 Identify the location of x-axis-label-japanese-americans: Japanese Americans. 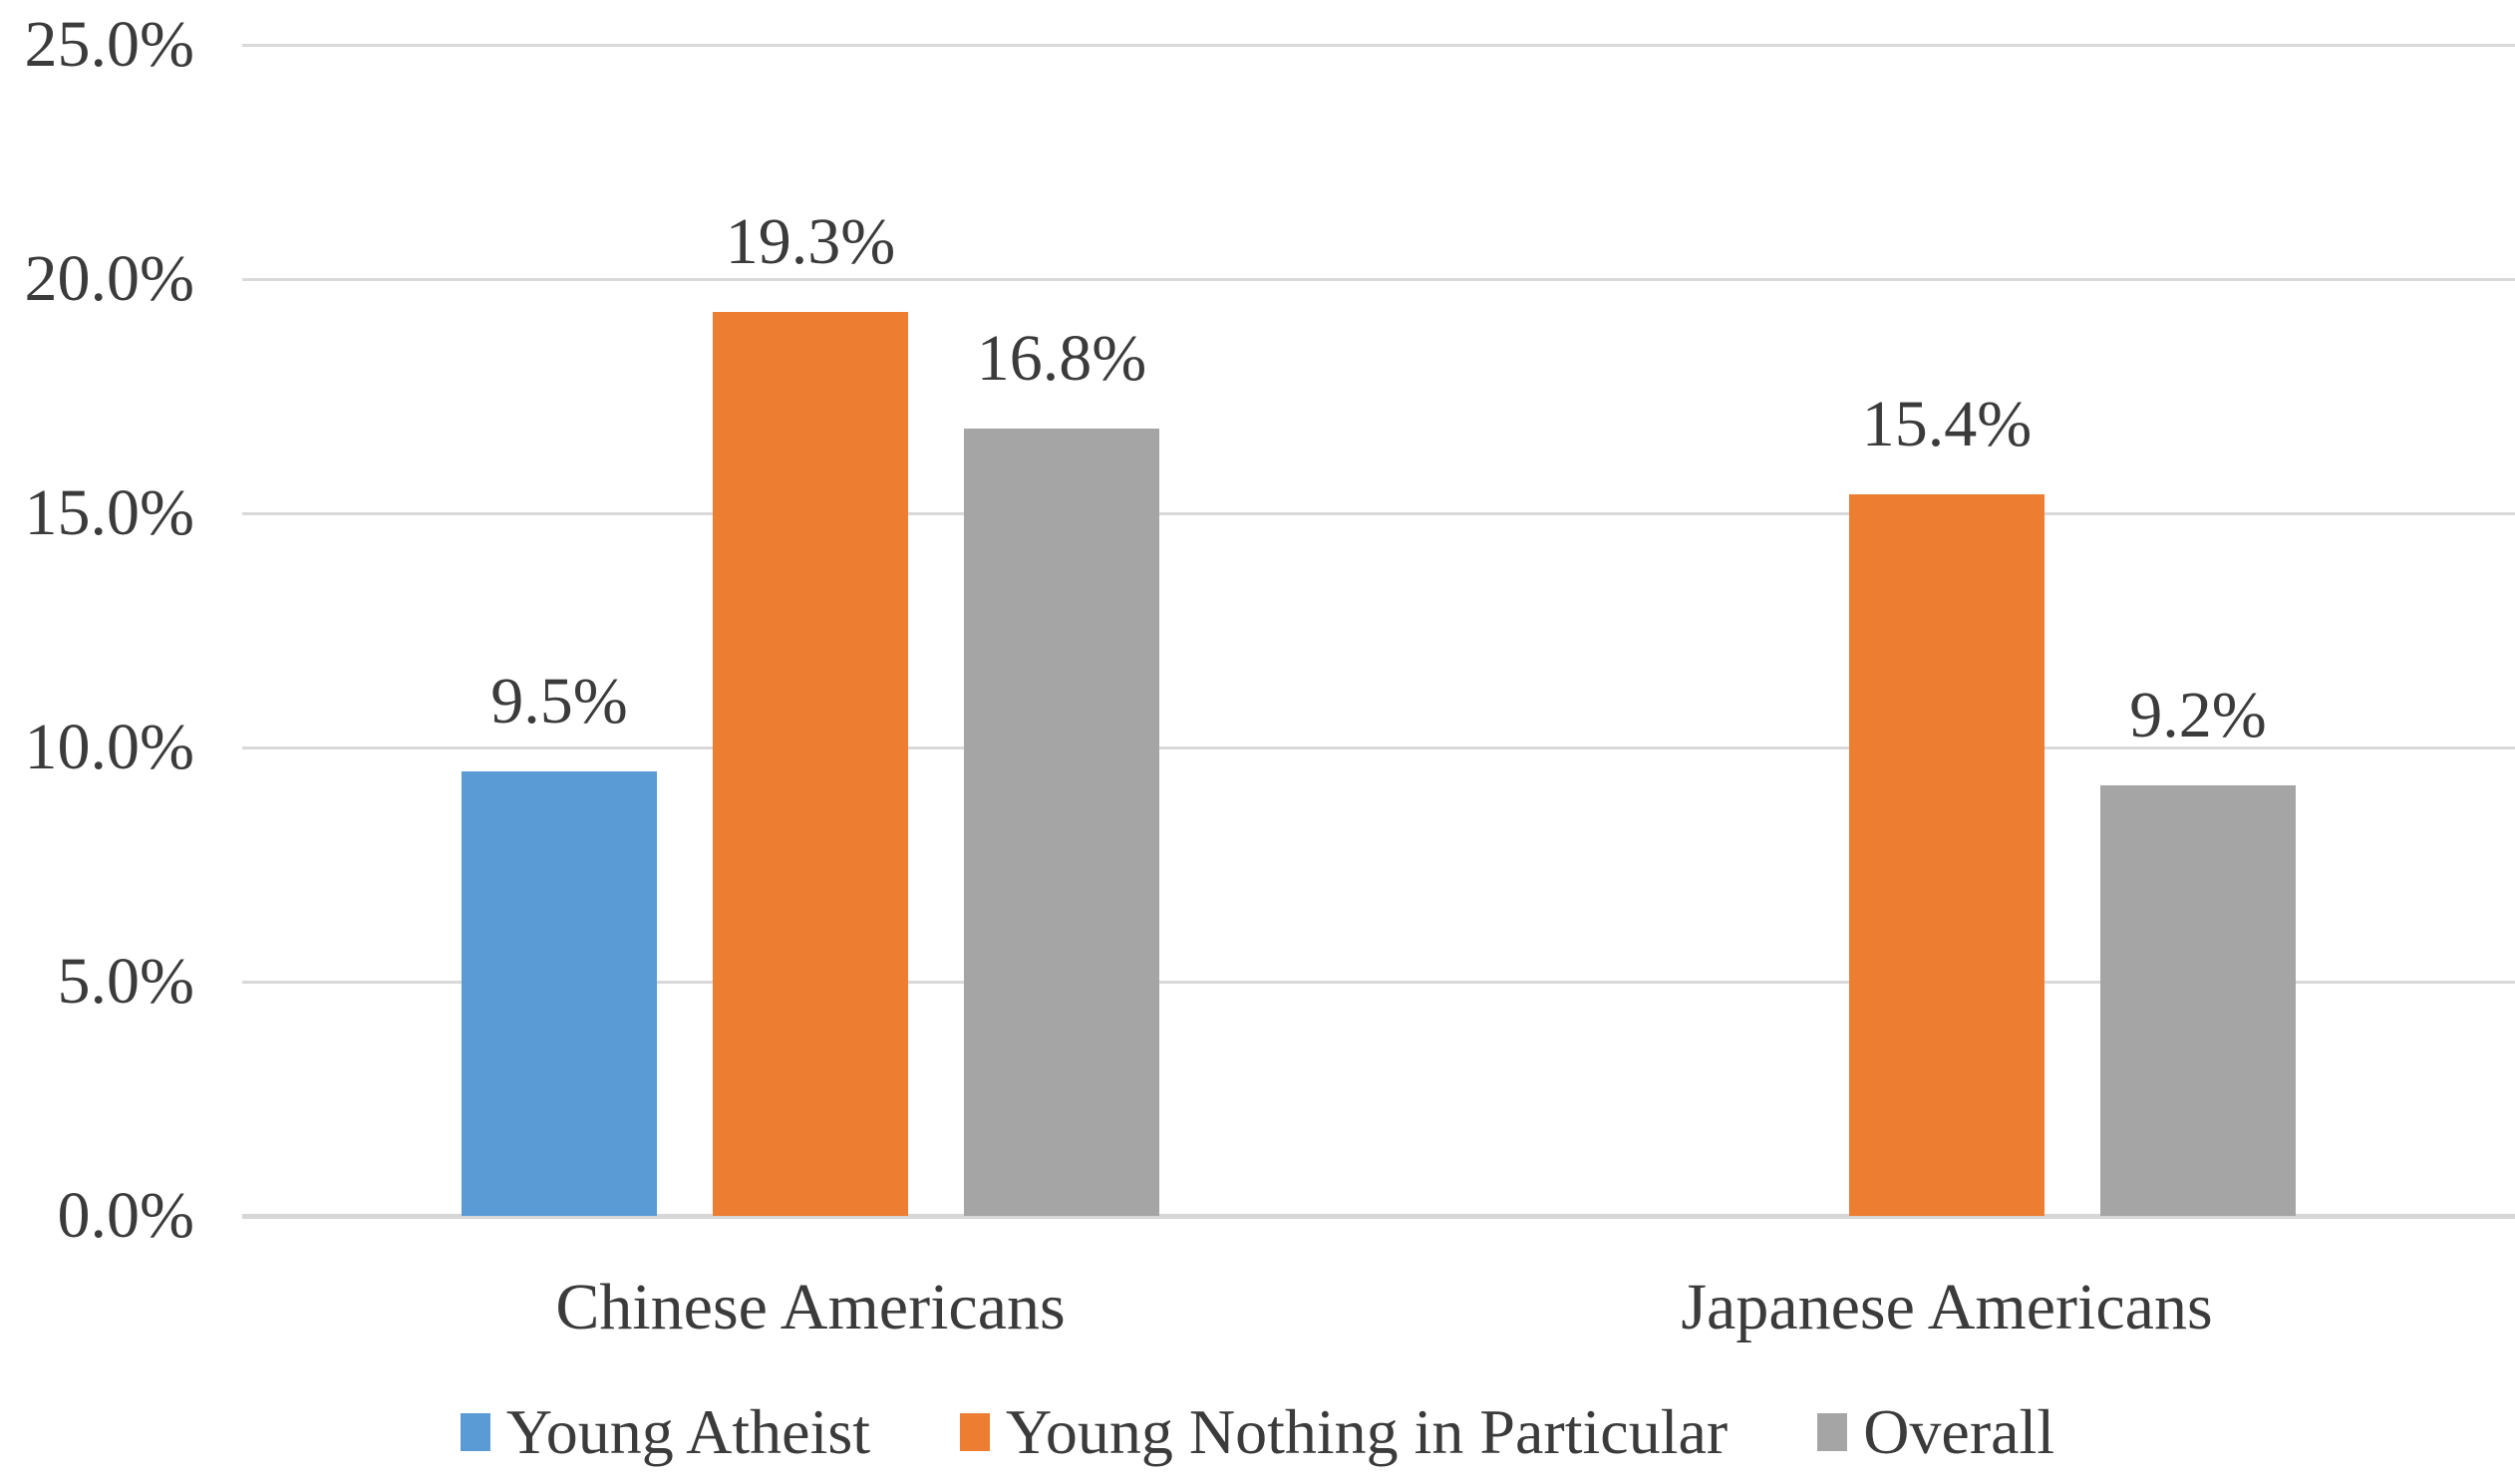
(1947, 1307).